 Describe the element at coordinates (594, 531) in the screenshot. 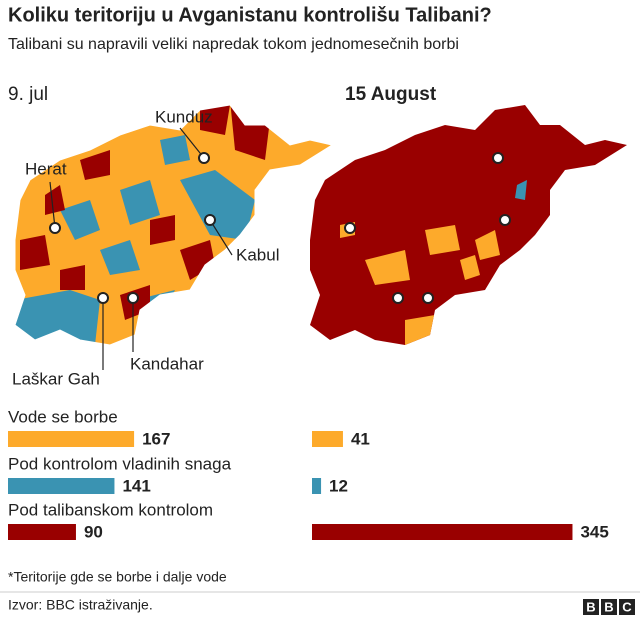

I see `value-label: 345` at that location.